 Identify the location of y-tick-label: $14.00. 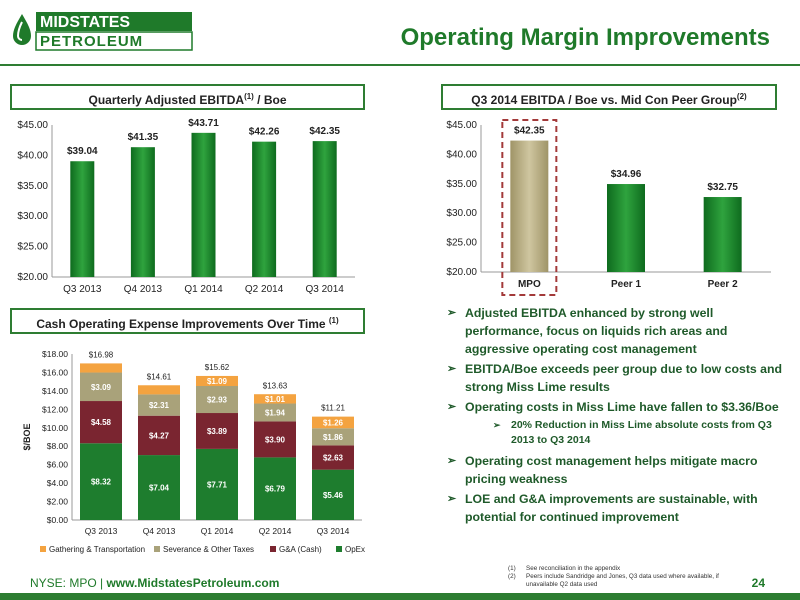
(55, 391).